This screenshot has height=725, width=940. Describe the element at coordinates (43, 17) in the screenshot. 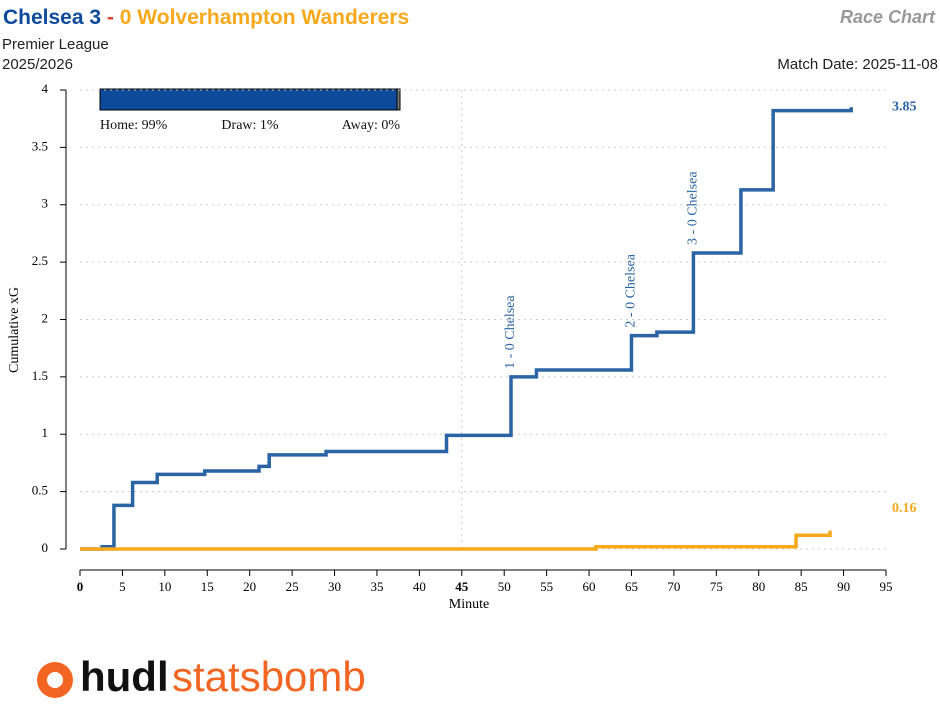

I see `home-team: Chelsea` at that location.